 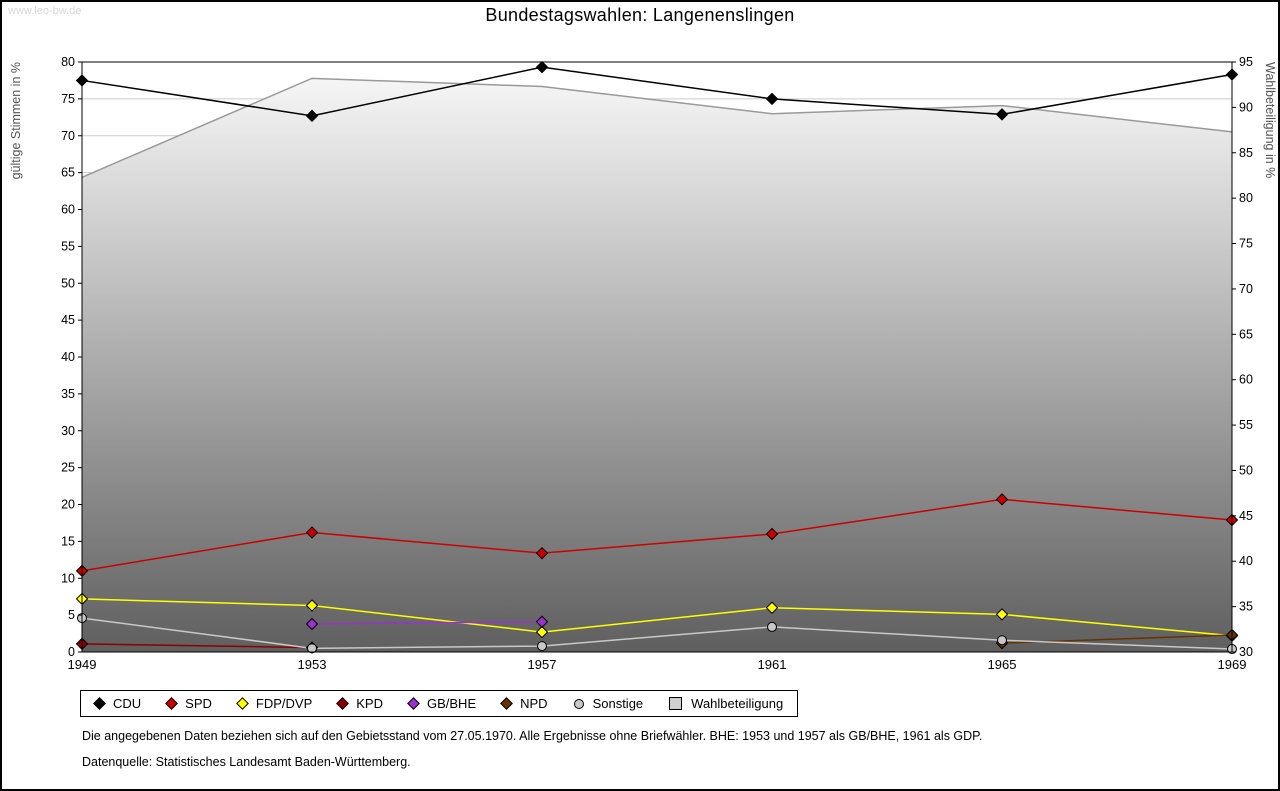 I want to click on series-markers-gb-bhe, so click(x=427, y=623).